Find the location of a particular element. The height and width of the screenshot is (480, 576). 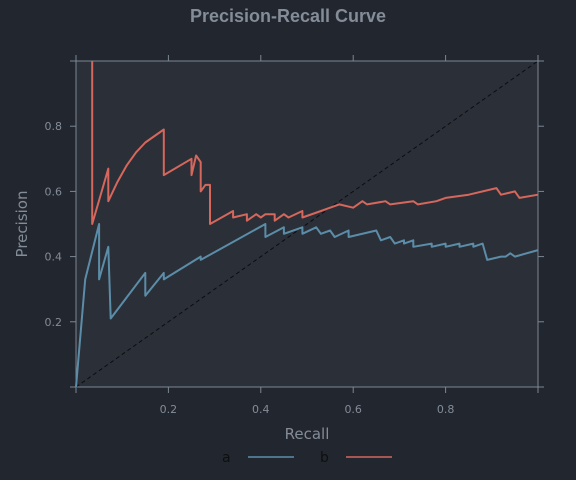

x-tick-label: 0.4 is located at coordinates (261, 409).